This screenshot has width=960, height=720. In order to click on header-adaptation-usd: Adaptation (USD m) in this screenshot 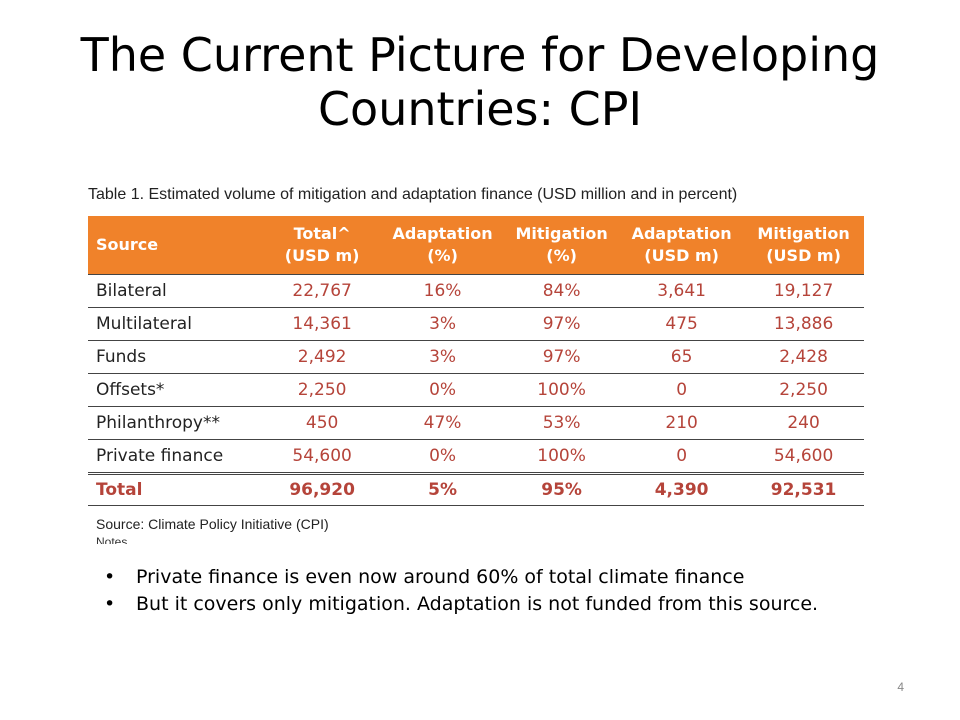, I will do `click(682, 245)`.